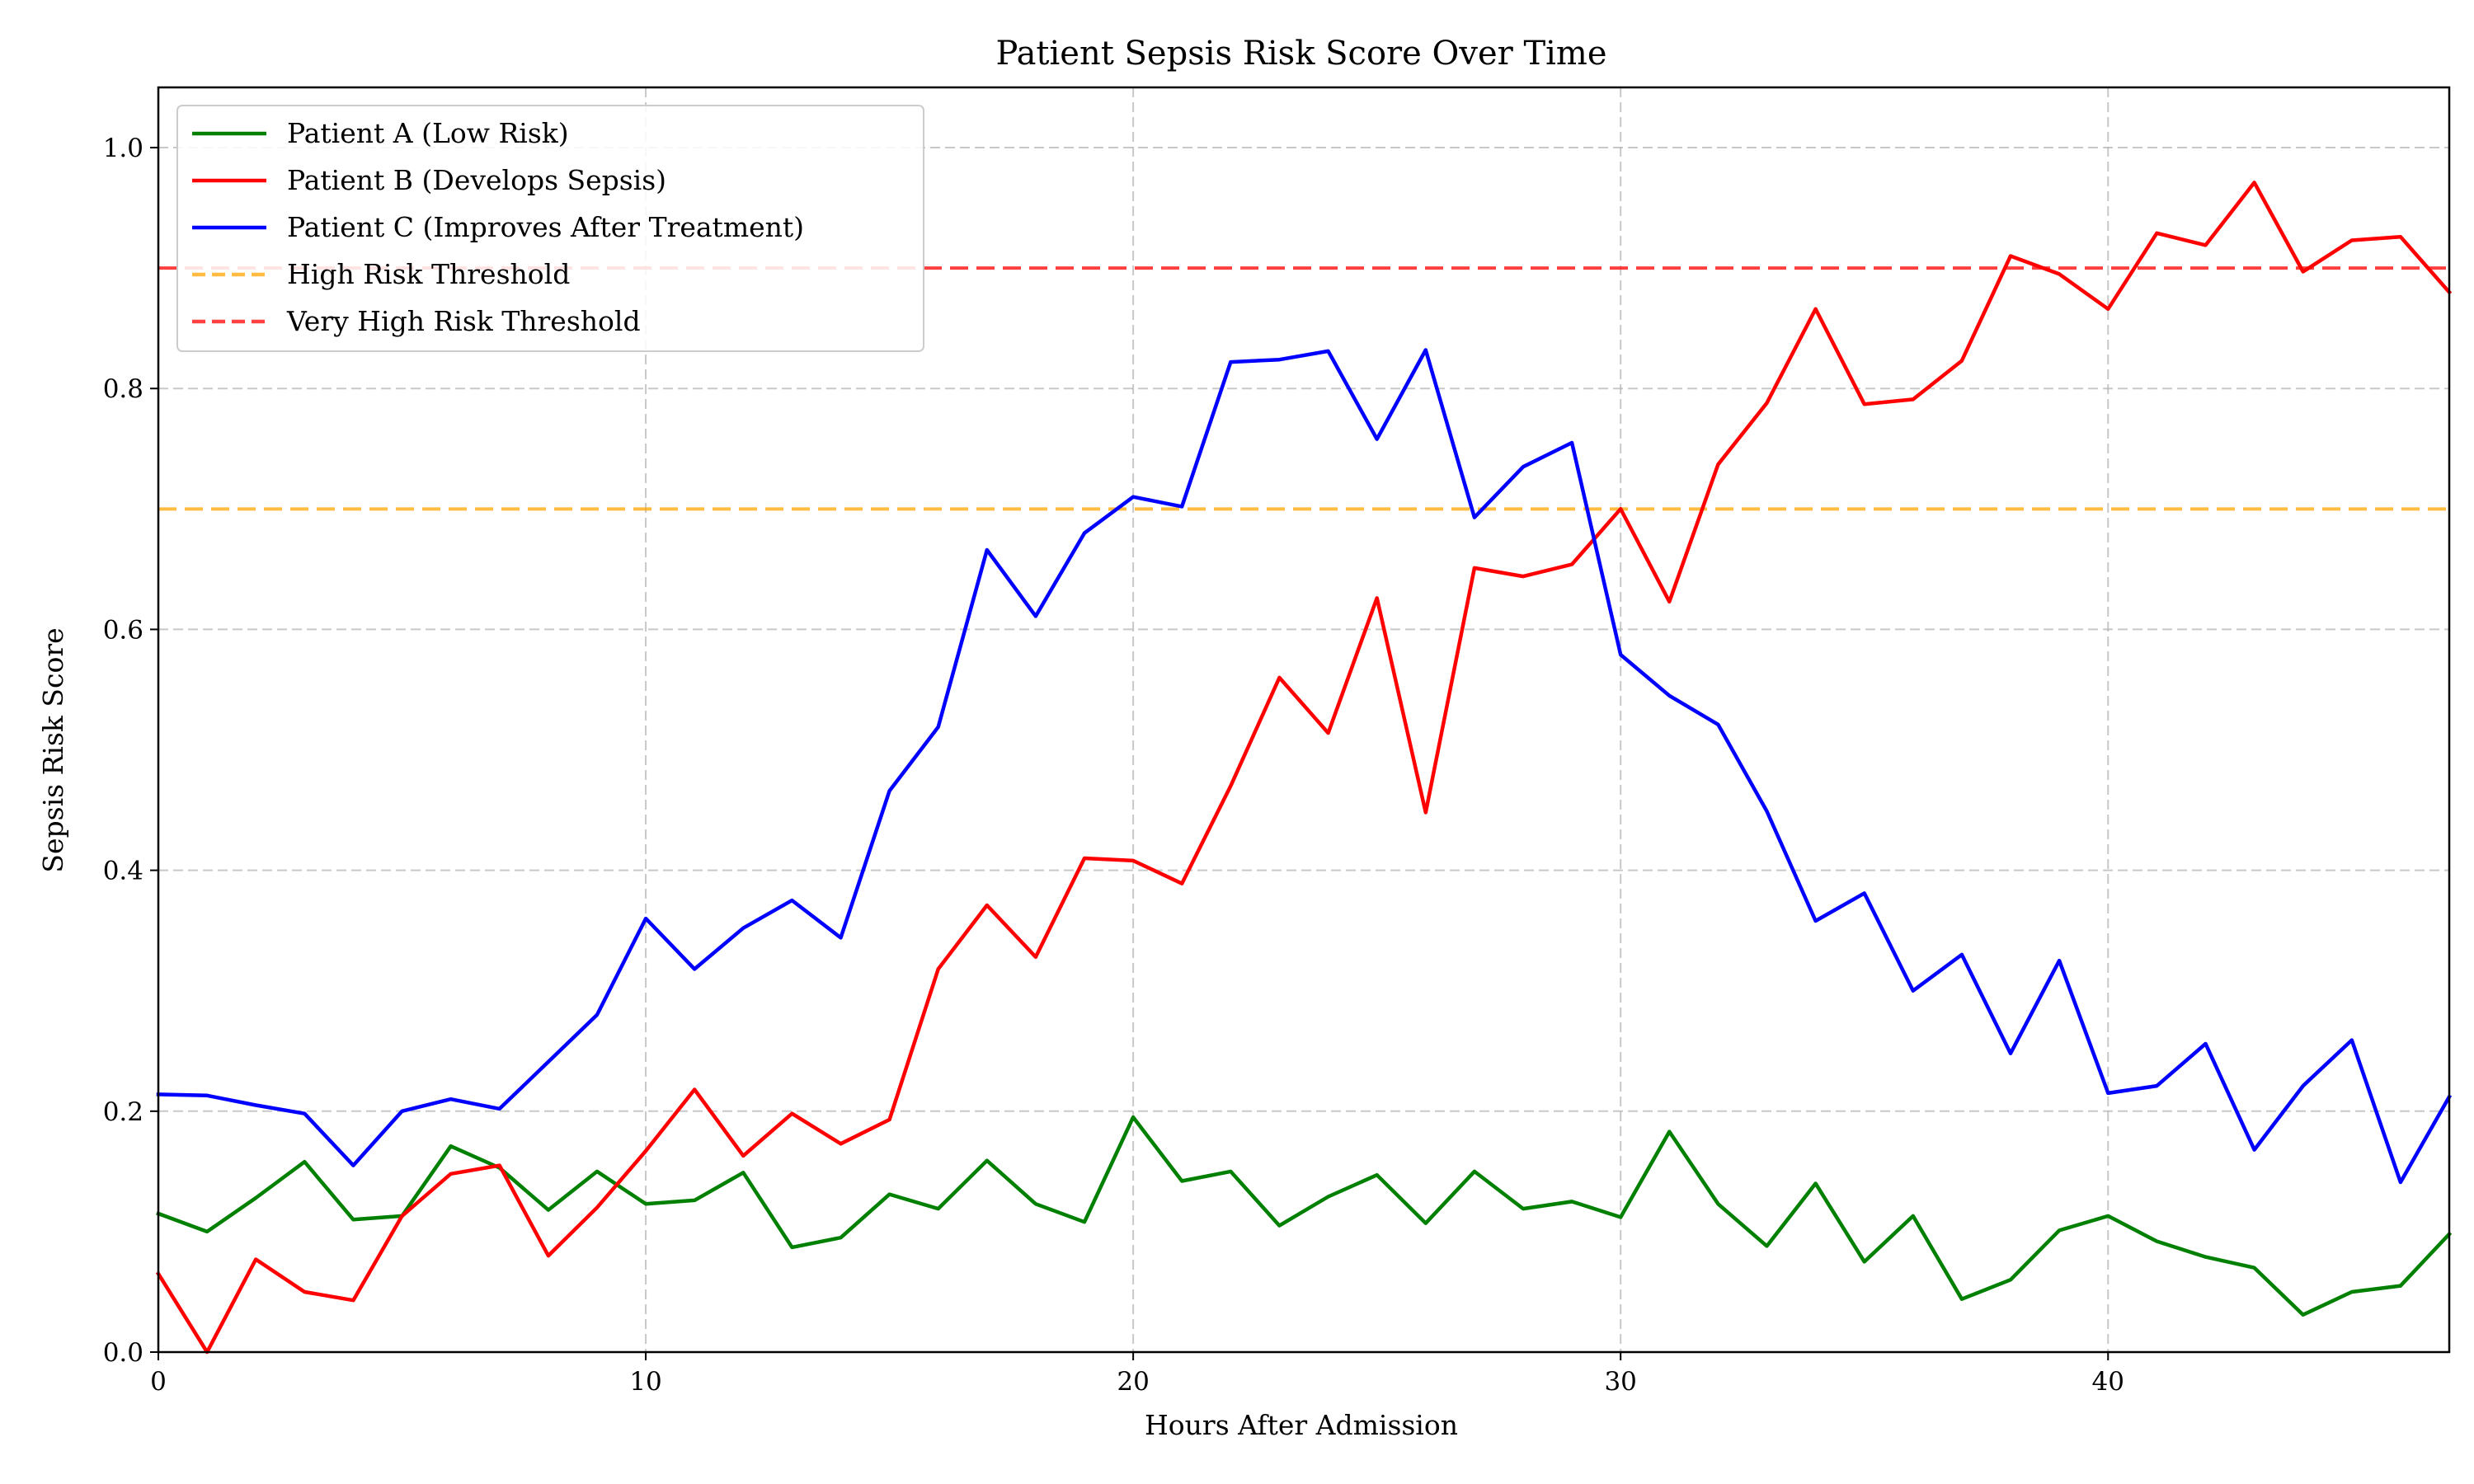 This screenshot has width=2474, height=1484. Describe the element at coordinates (463, 321) in the screenshot. I see `legend-label: Very High Risk Threshold` at that location.